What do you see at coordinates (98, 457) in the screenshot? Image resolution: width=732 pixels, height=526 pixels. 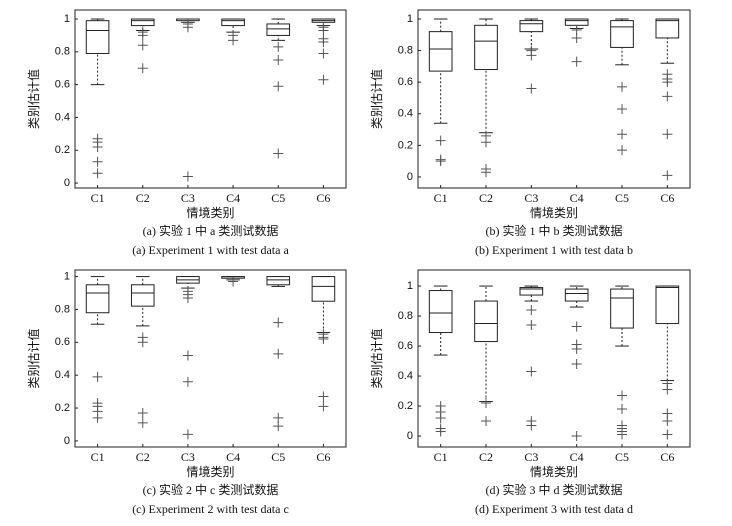 I see `x-tick-label: C1` at bounding box center [98, 457].